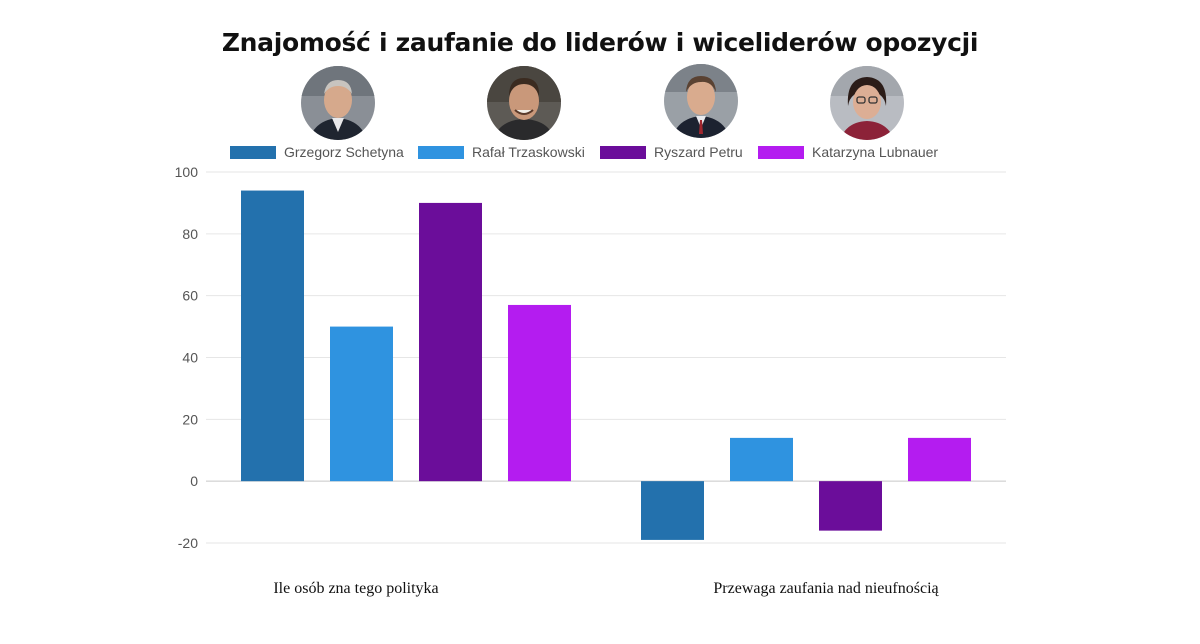  I want to click on y-tick-label: 20, so click(190, 419).